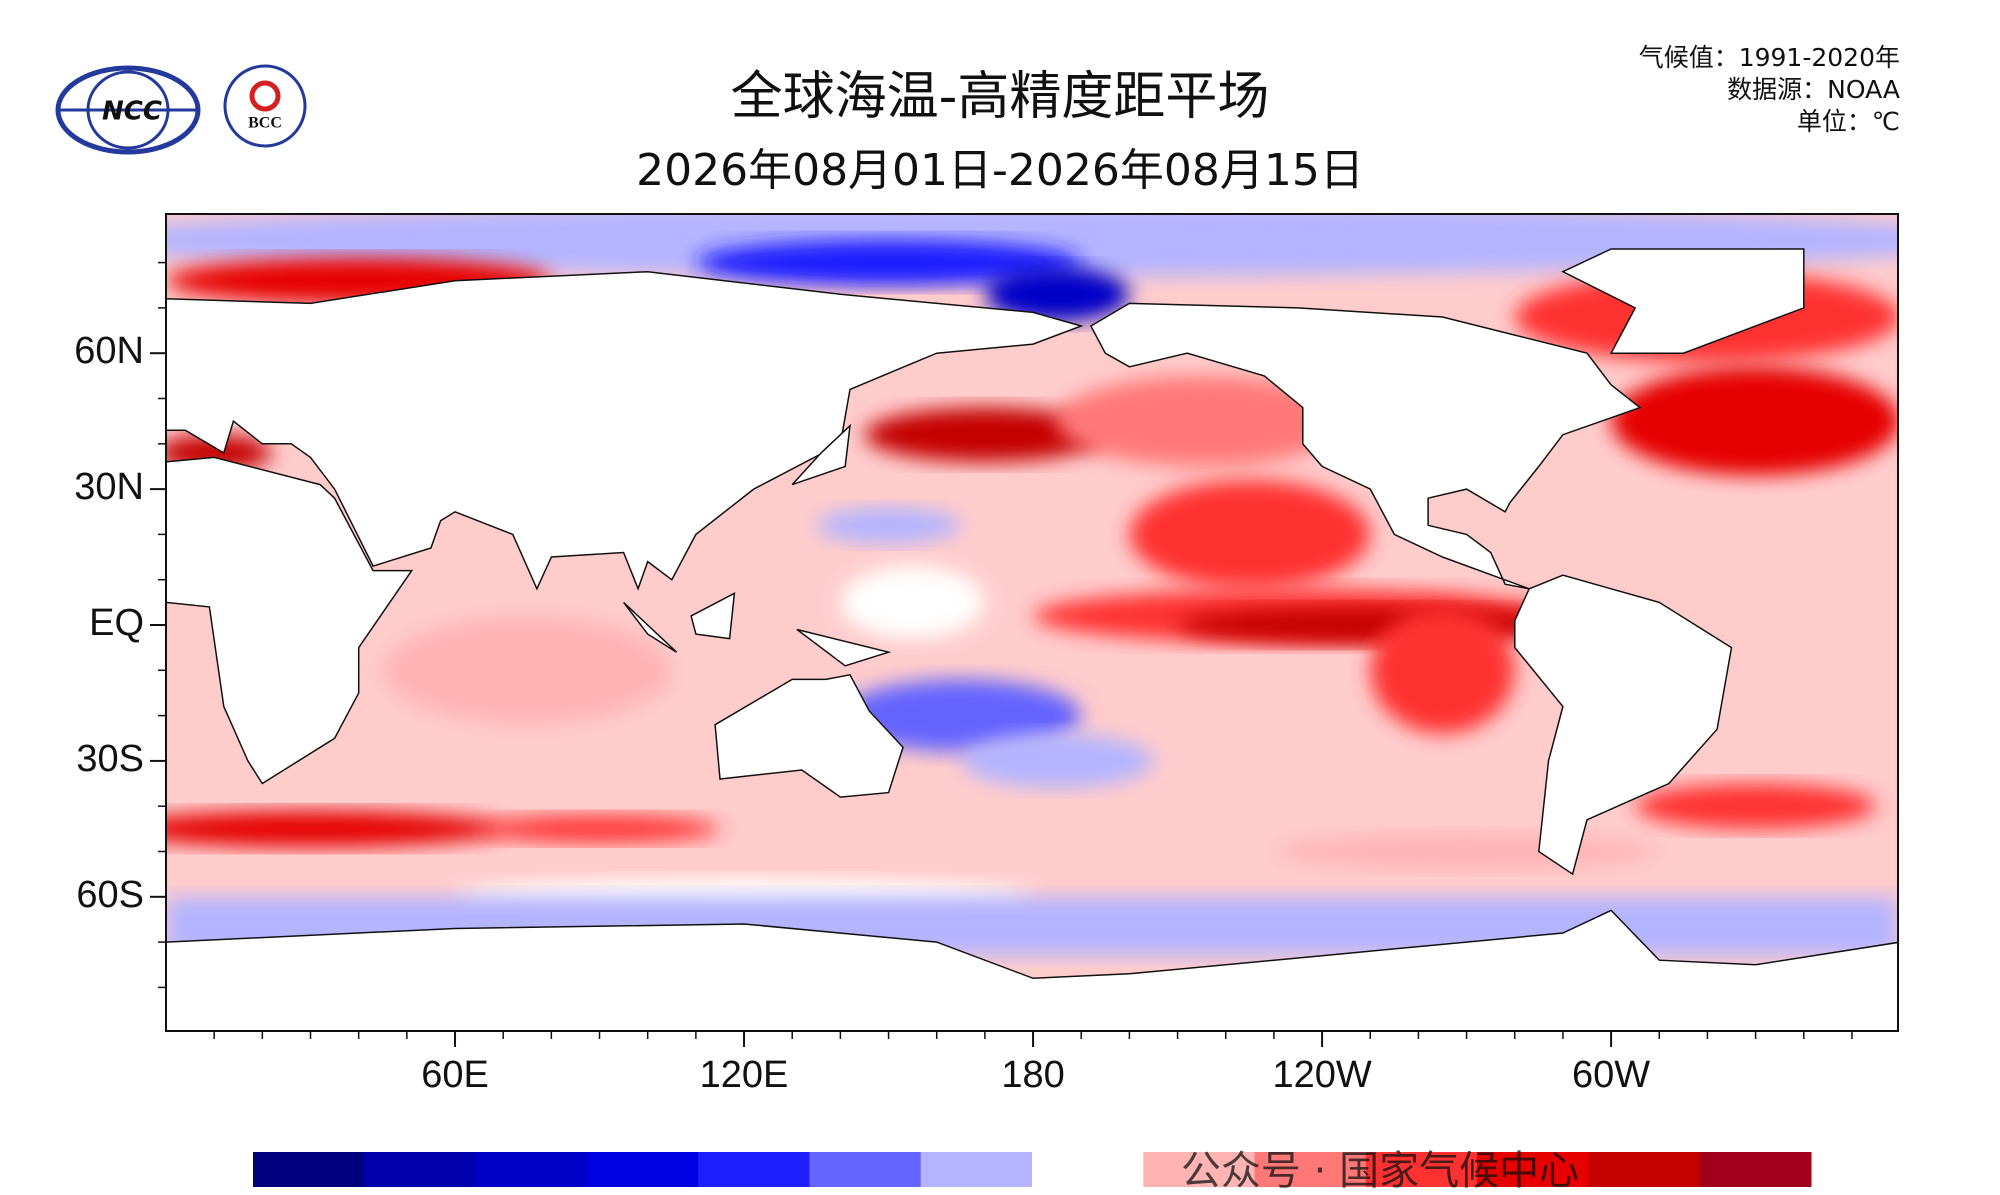 The width and height of the screenshot is (2000, 1195). I want to click on lon-label: 120W, so click(1321, 1075).